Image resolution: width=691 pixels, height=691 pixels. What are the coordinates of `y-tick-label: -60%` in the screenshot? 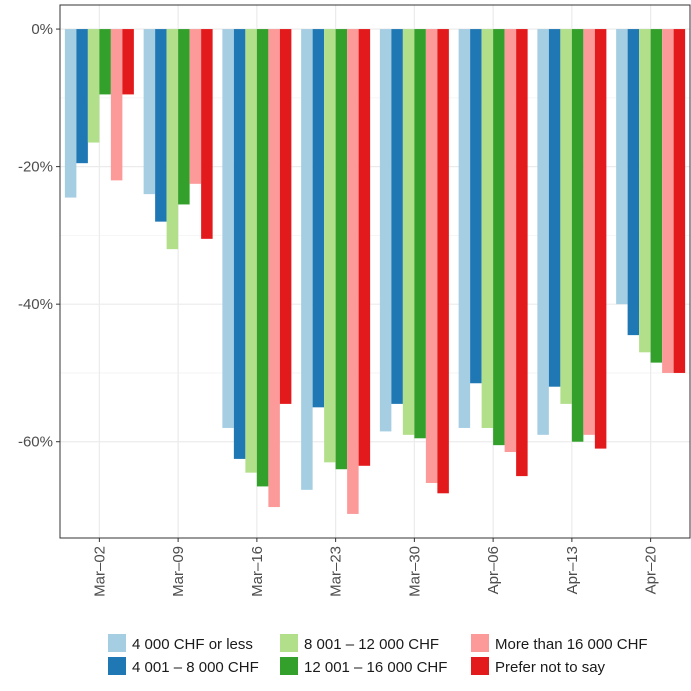 It's located at (35, 442).